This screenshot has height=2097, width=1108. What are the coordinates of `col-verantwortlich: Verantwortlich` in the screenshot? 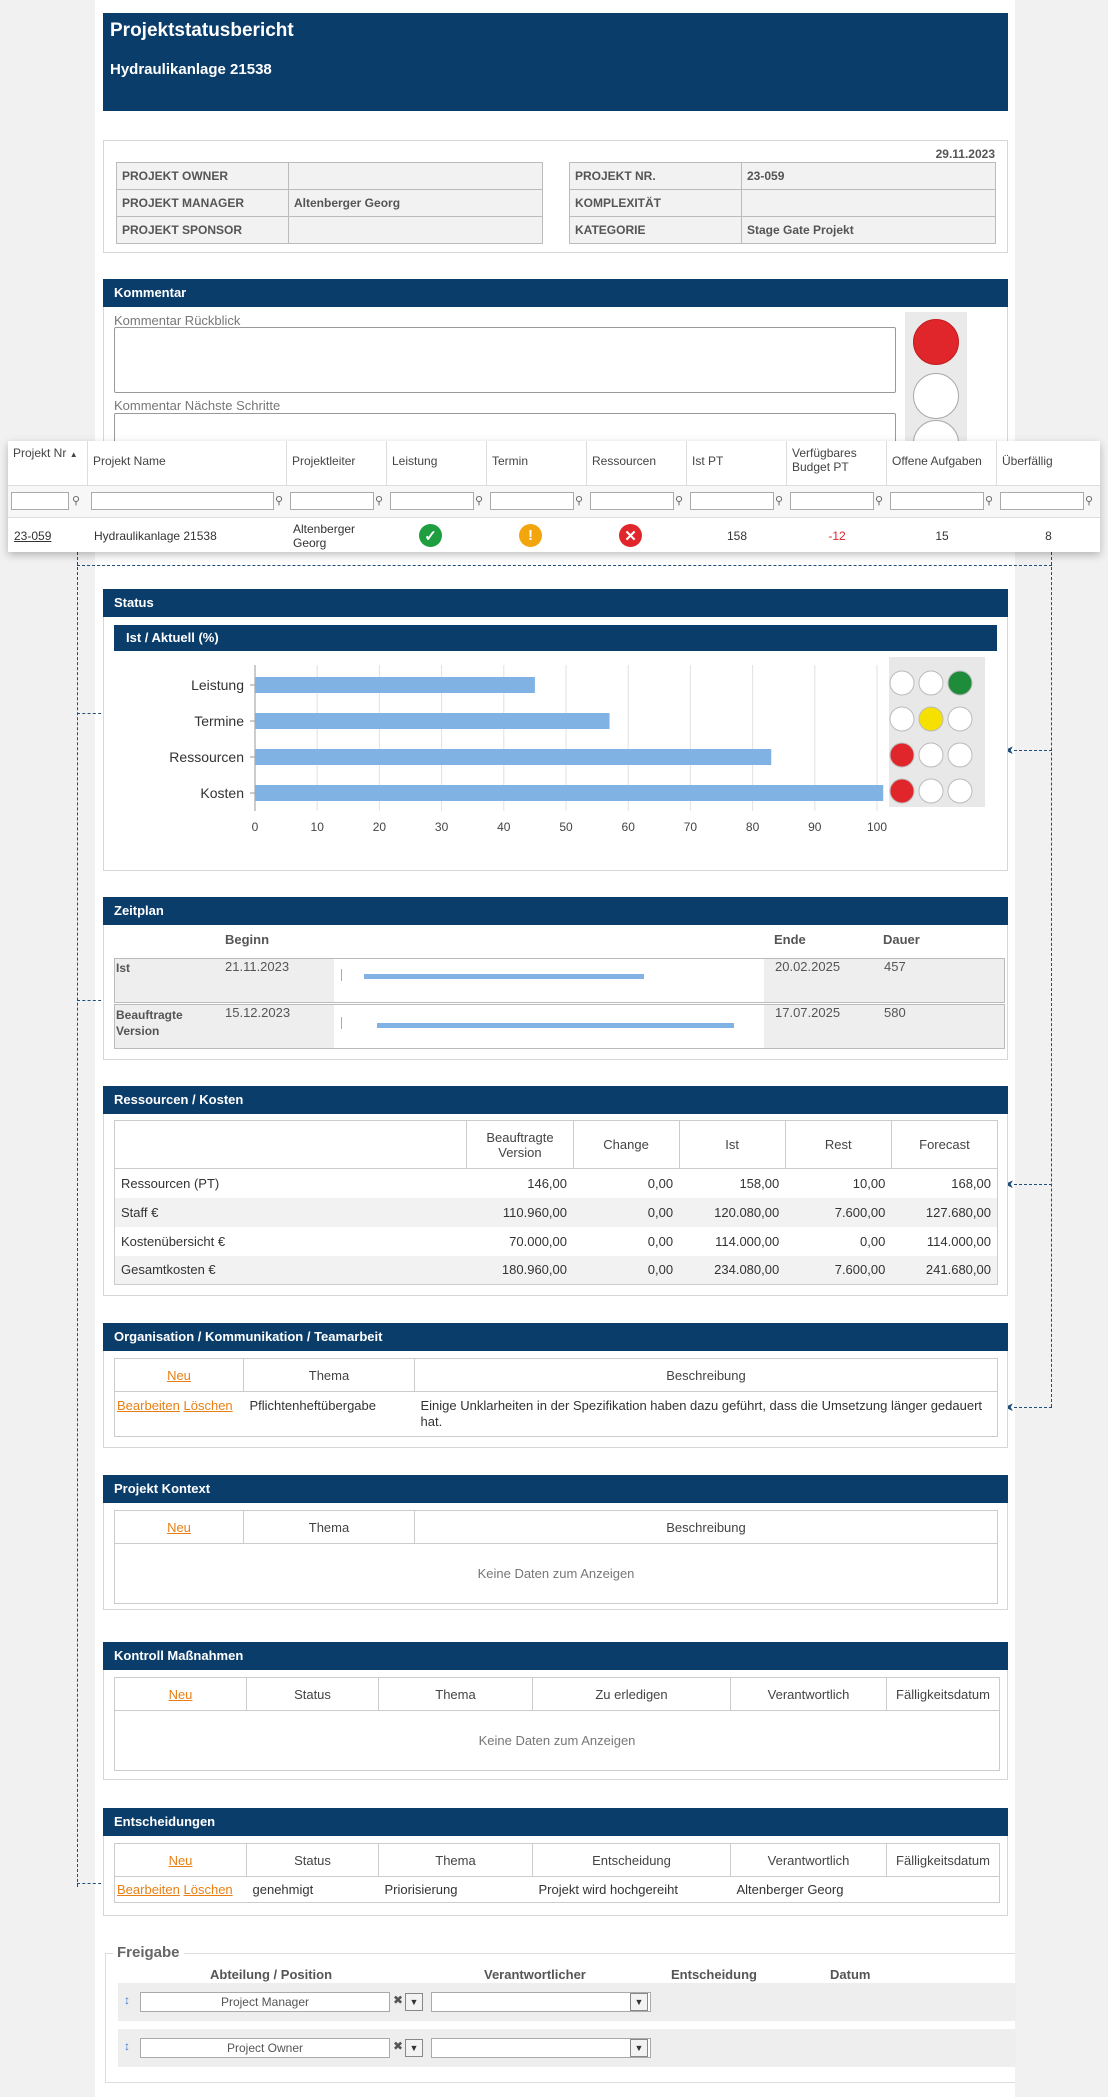 It's located at (808, 1694).